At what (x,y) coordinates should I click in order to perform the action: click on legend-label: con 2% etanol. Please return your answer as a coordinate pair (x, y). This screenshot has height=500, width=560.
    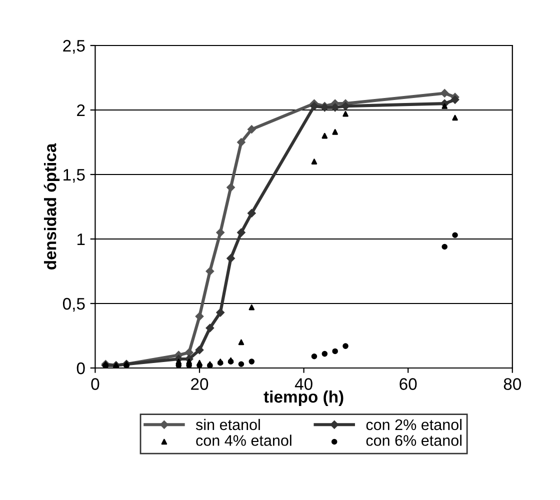
    Looking at the image, I should click on (414, 424).